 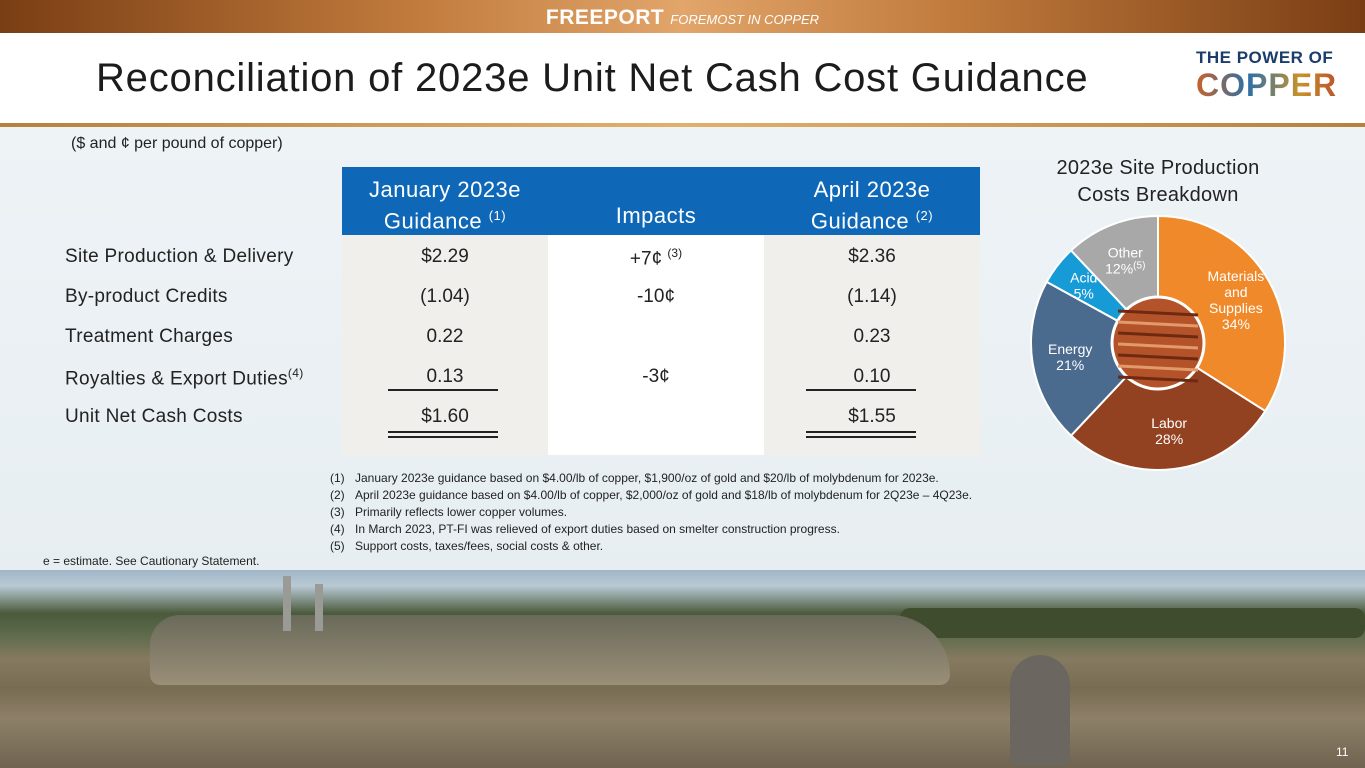 What do you see at coordinates (445, 256) in the screenshot?
I see `jan-value: $2.29` at bounding box center [445, 256].